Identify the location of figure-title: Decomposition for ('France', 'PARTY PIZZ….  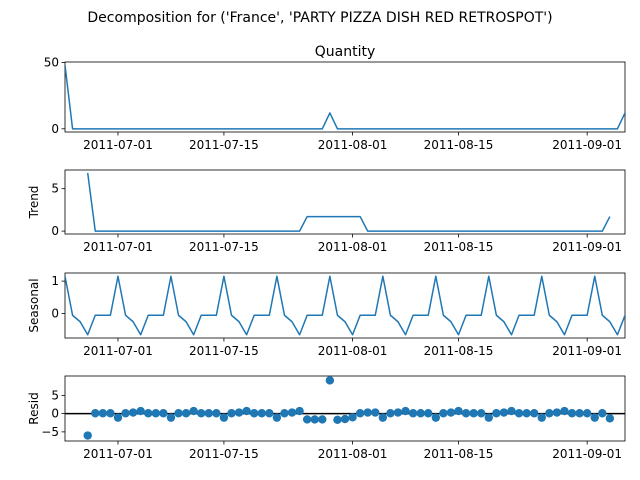
(319, 18).